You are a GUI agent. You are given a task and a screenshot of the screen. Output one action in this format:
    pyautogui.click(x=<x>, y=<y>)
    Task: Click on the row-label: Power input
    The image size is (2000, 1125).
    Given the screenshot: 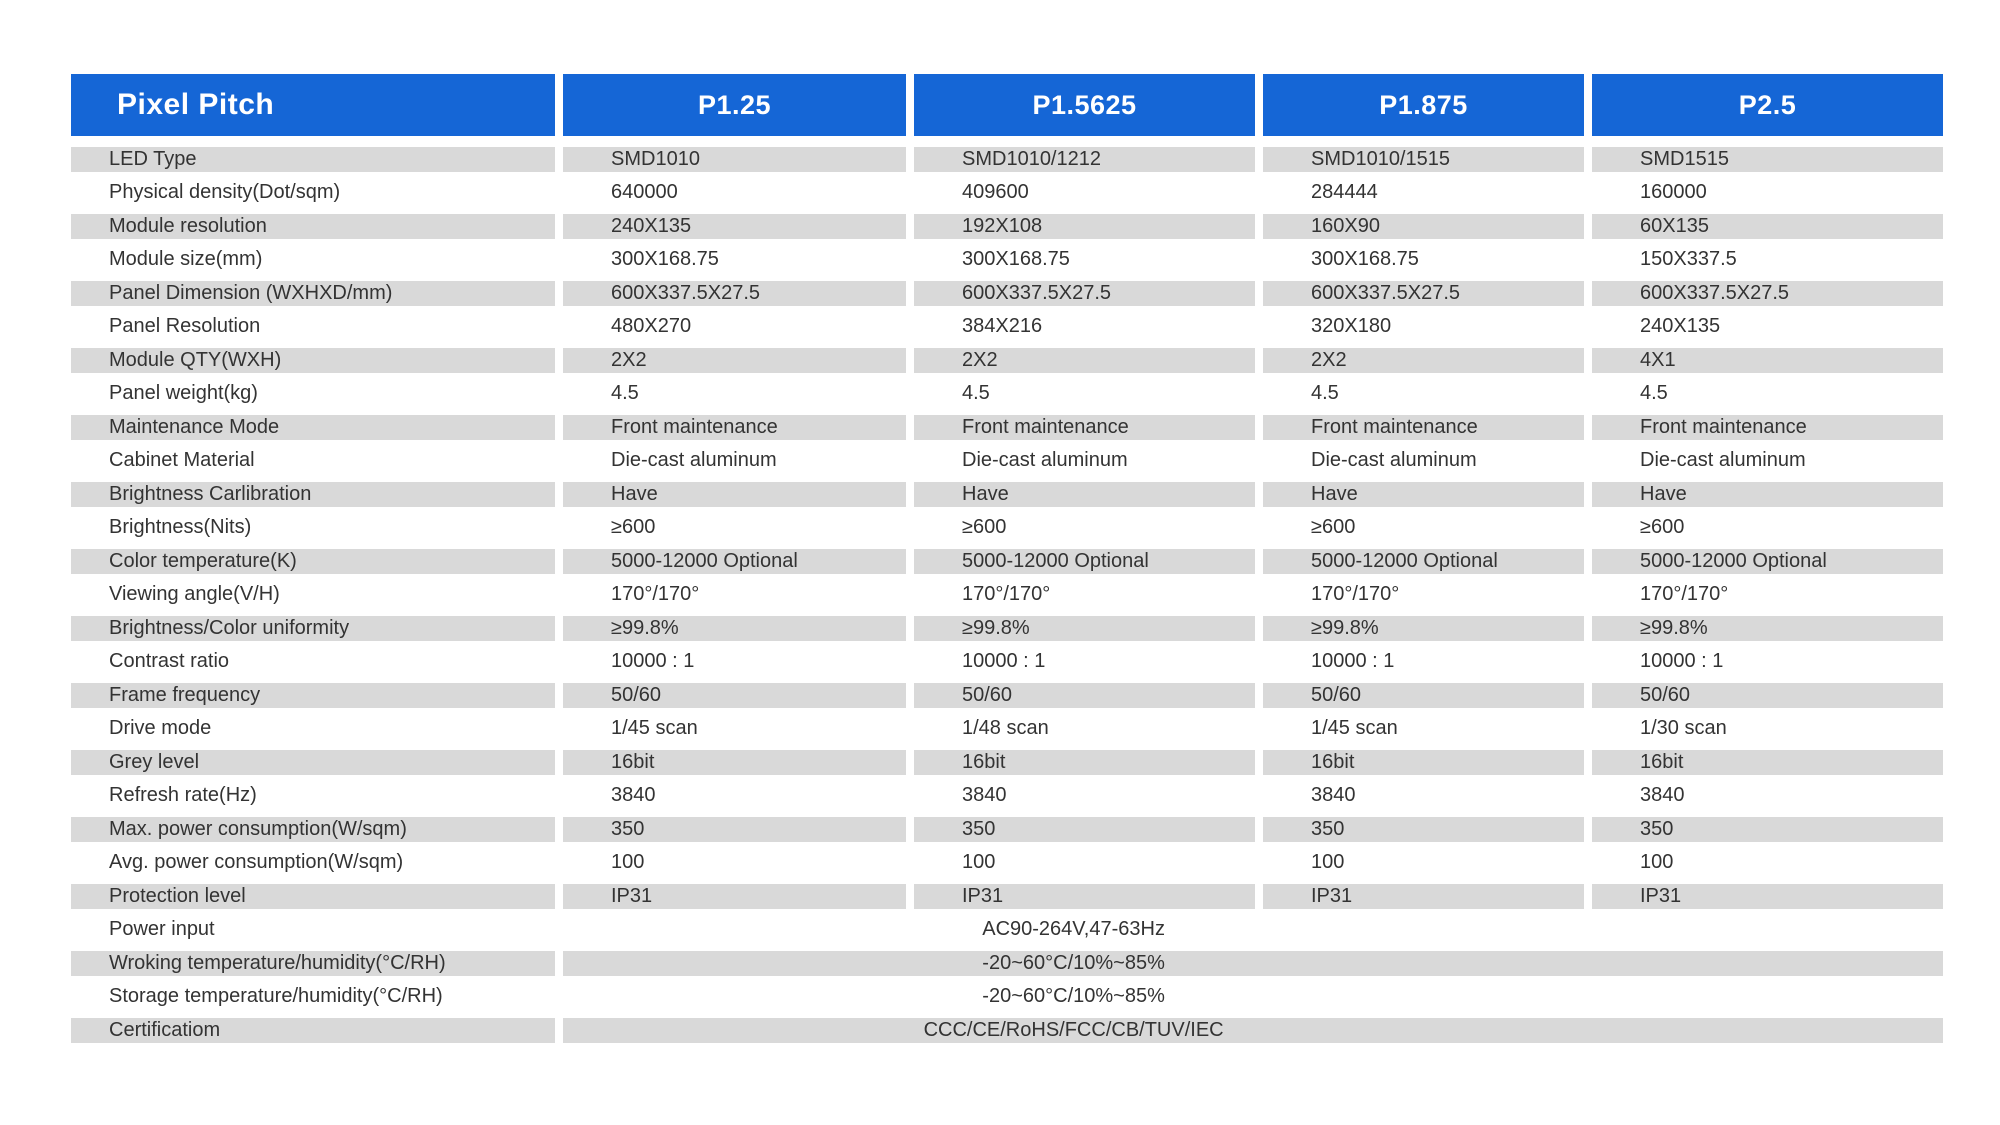 What is the action you would take?
    pyautogui.click(x=162, y=928)
    